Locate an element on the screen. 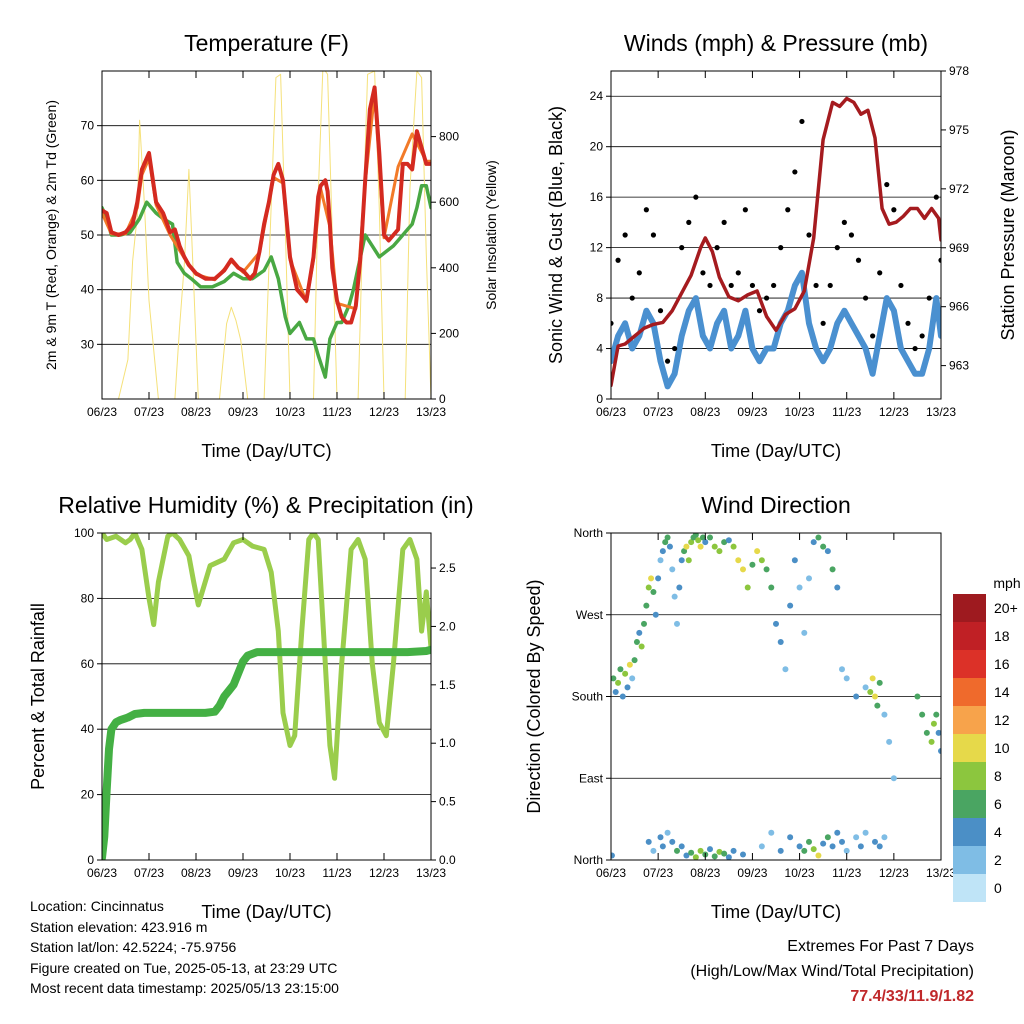  y-tick-label: 0 is located at coordinates (90, 860).